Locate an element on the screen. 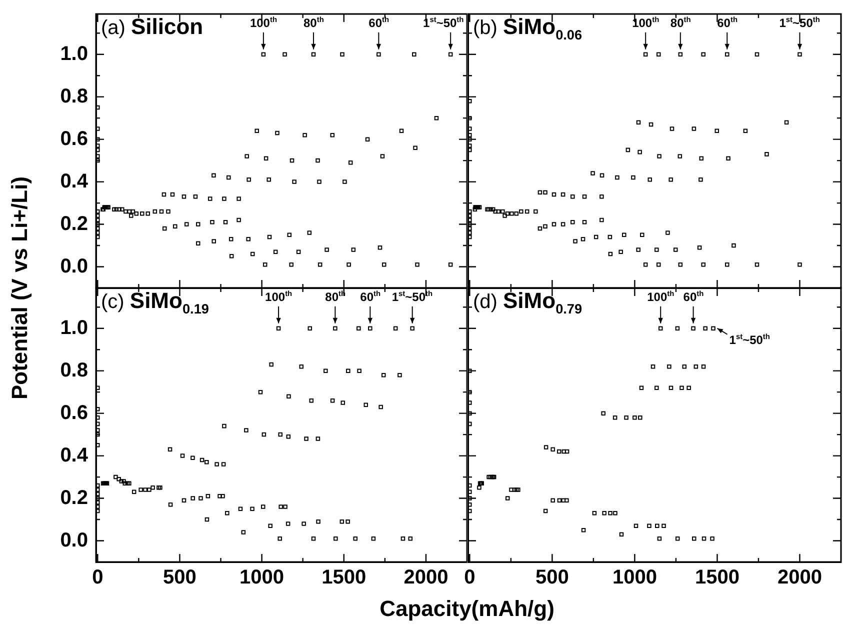 This screenshot has width=843, height=627. chart-title: (d) SiMo$_{0.79}$ is located at coordinates (527, 303).